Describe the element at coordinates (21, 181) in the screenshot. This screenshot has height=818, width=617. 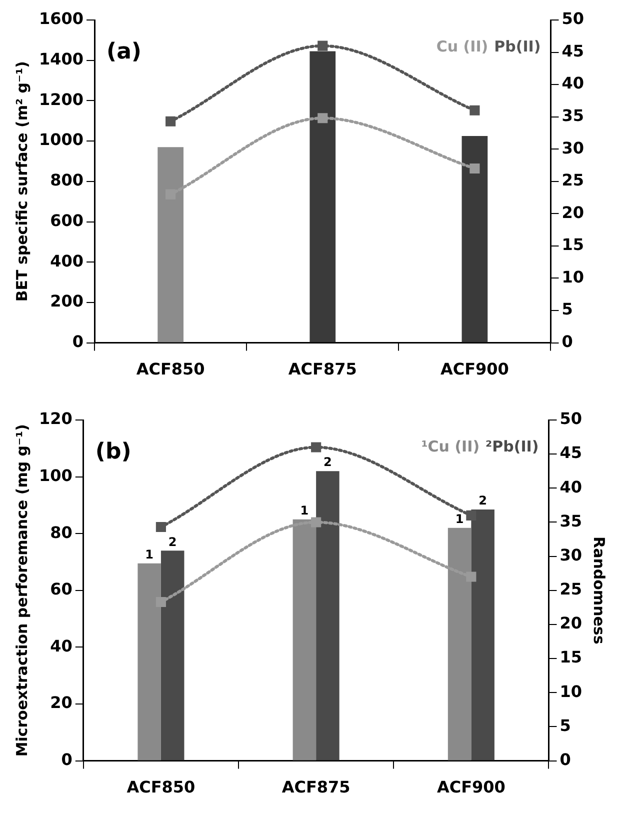
I see `y-axis-title: BET specific surface (m² g⁻¹)` at that location.